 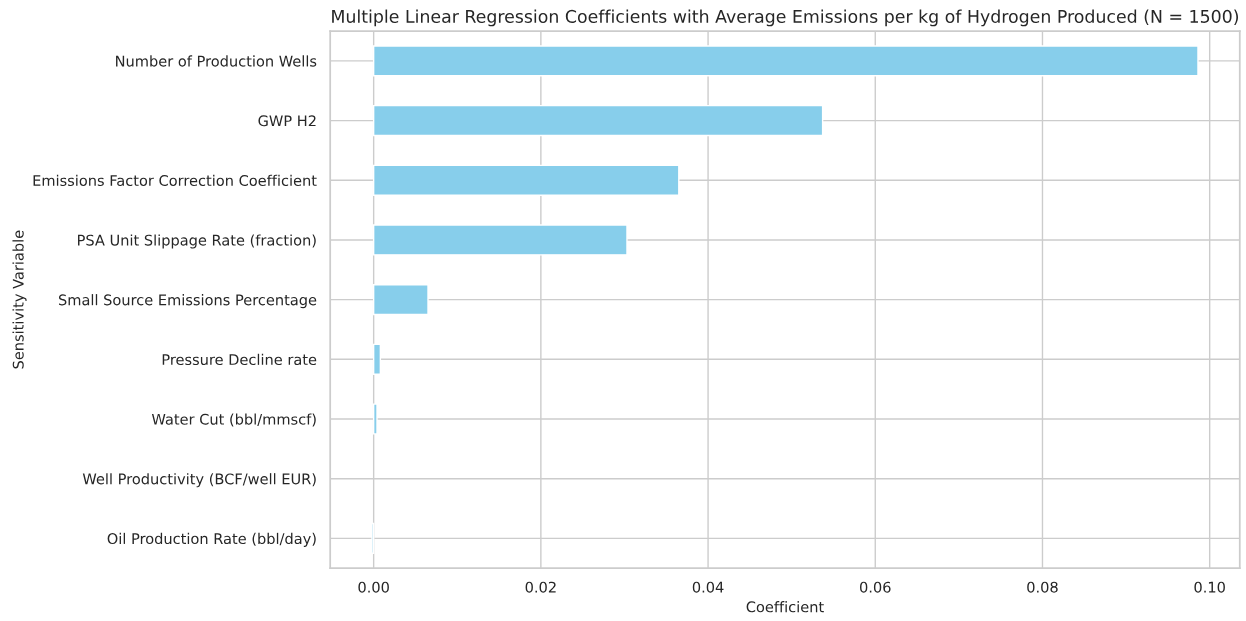 What do you see at coordinates (708, 587) in the screenshot?
I see `x-tick-label: 0.04` at bounding box center [708, 587].